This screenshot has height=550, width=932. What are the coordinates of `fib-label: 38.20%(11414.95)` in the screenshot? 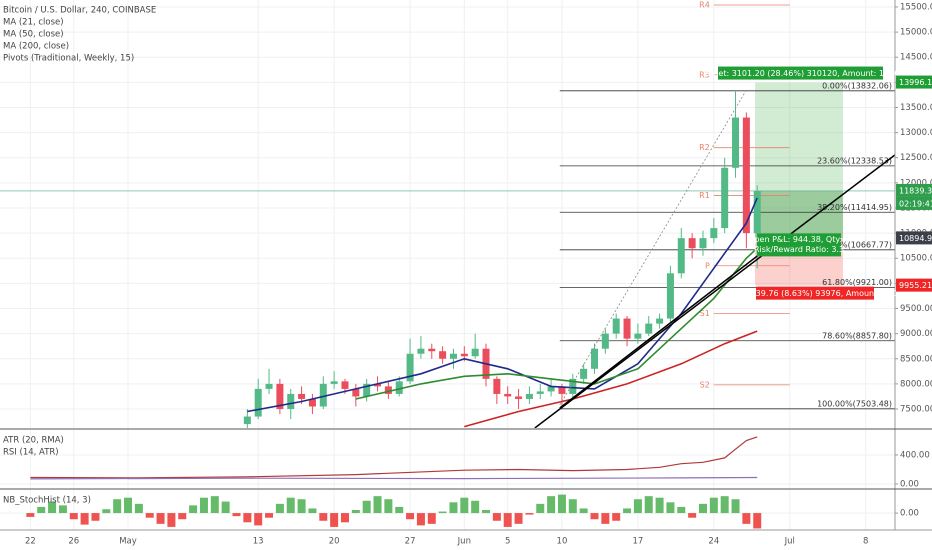 It's located at (854, 207).